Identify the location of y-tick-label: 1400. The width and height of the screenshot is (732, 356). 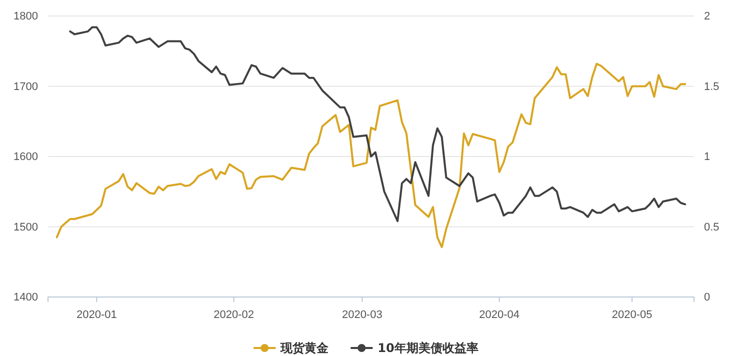
(26, 298).